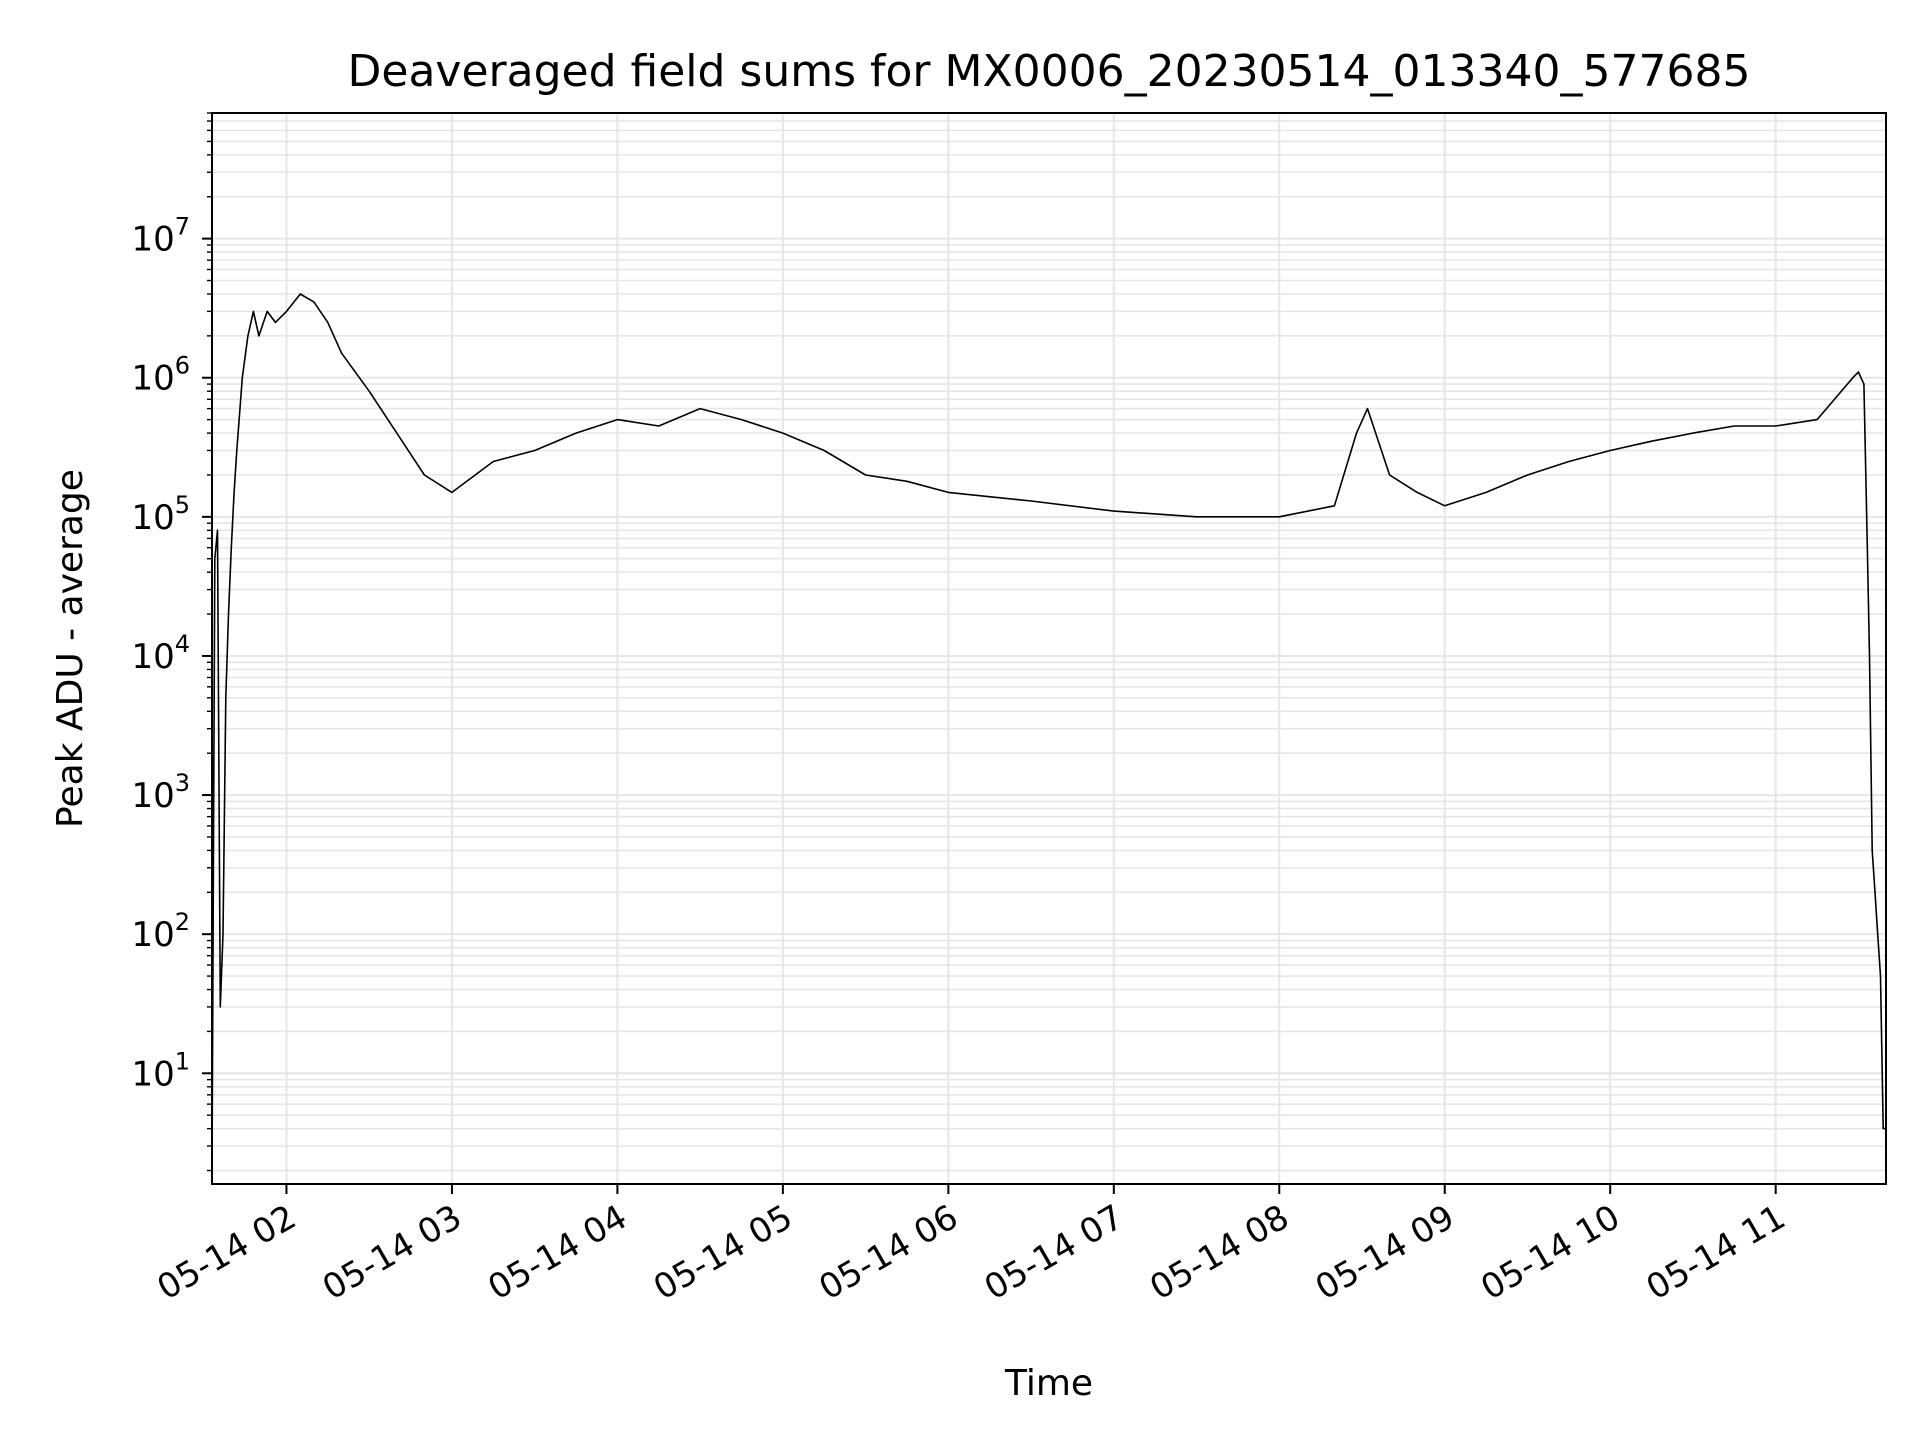 The image size is (1920, 1440). What do you see at coordinates (182, 922) in the screenshot?
I see `y-tick-exponent: 2` at bounding box center [182, 922].